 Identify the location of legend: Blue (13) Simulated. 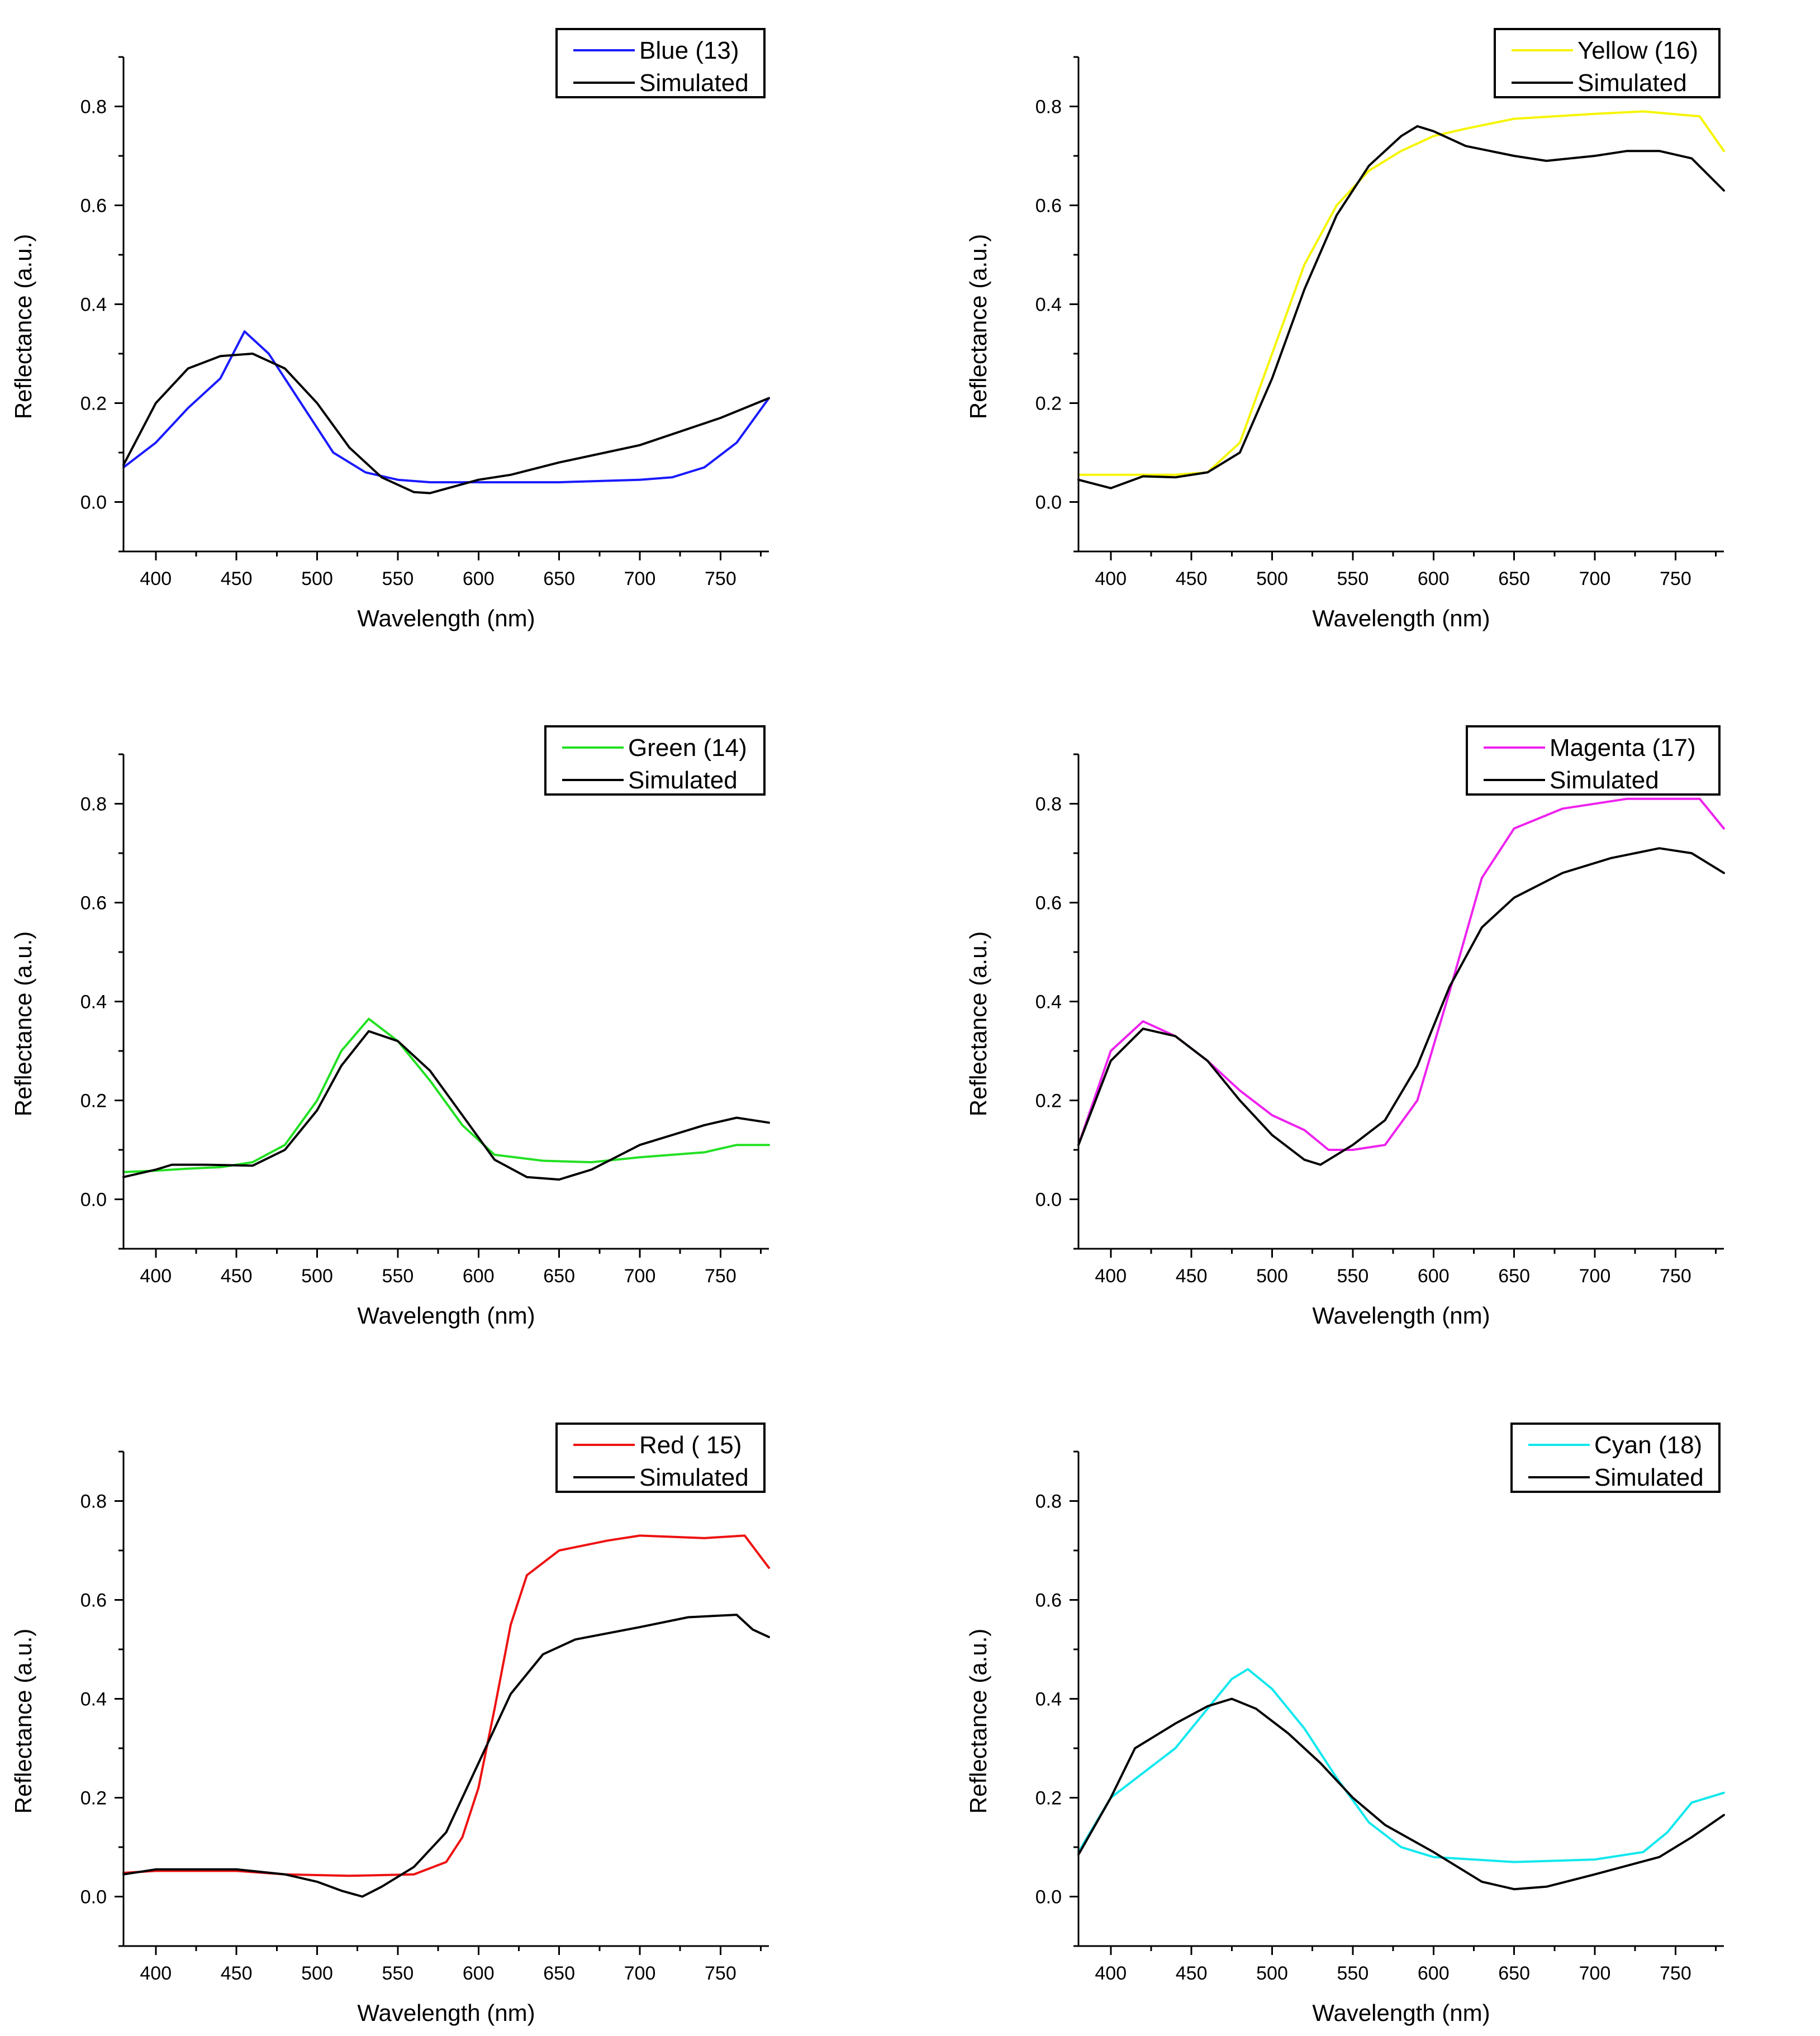
(661, 63).